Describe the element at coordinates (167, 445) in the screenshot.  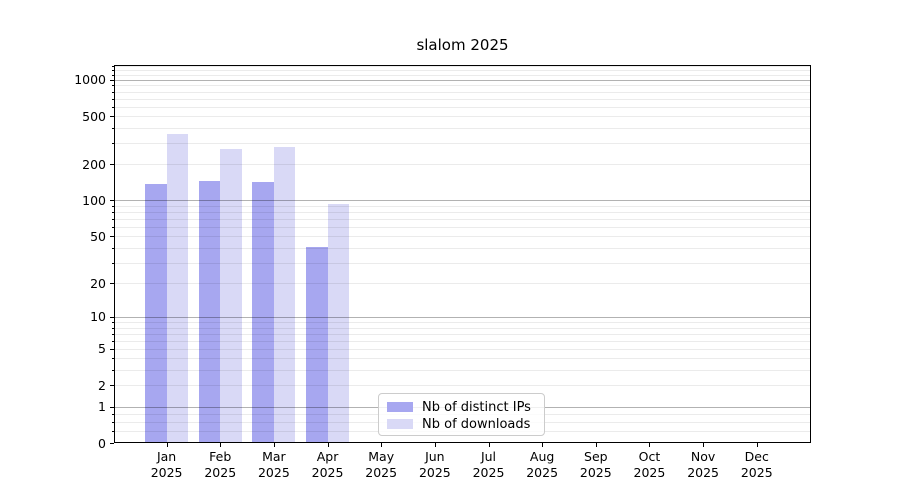
I see `x-tick-mark-jan-2025` at that location.